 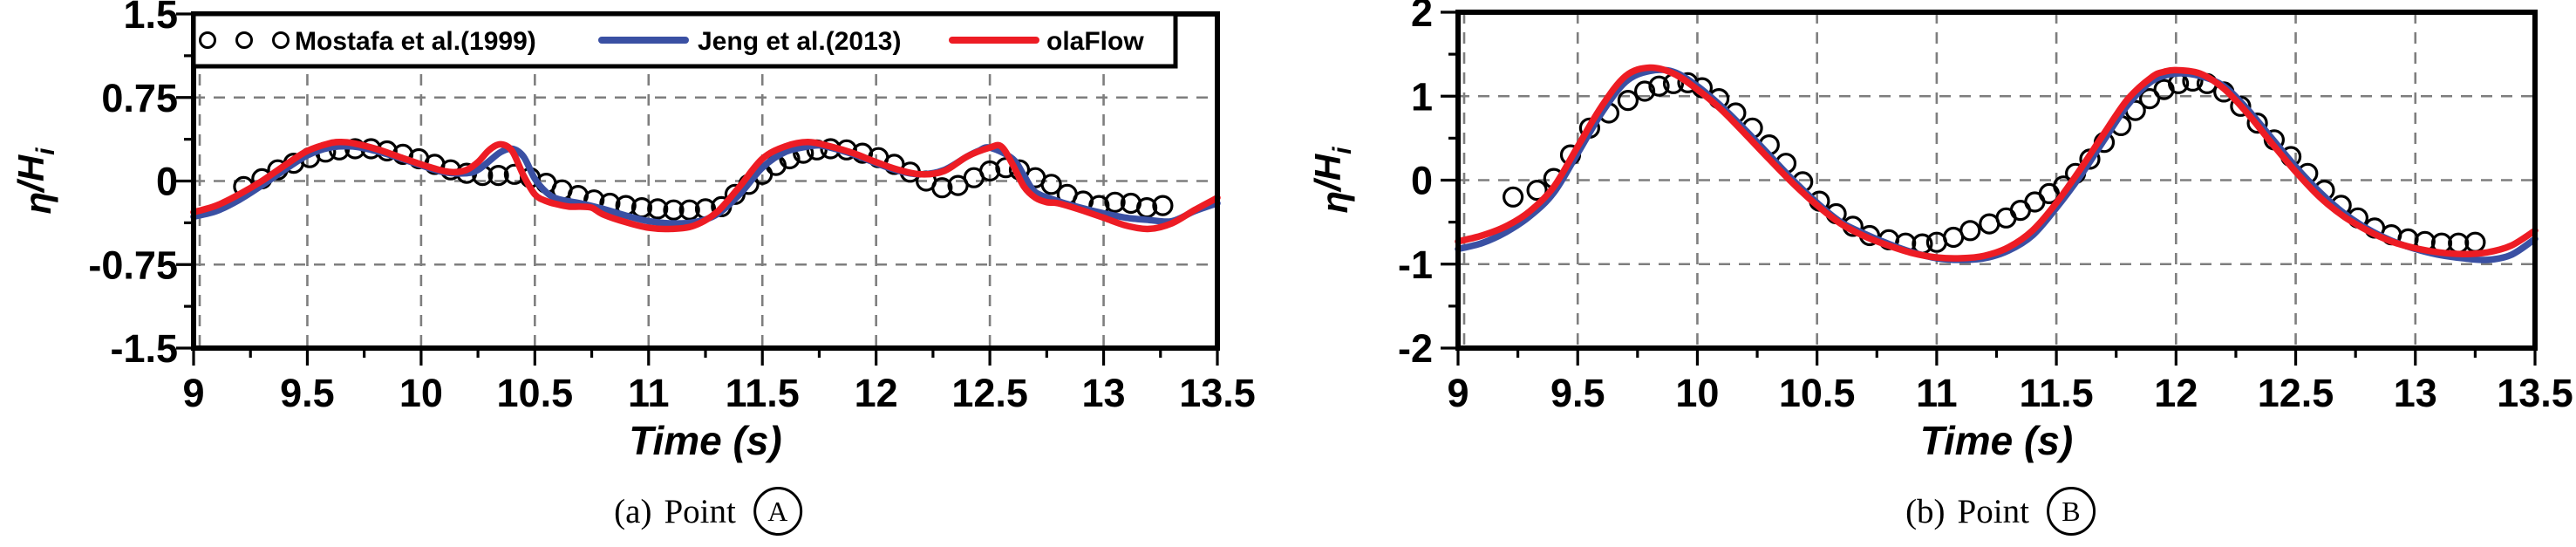 What do you see at coordinates (1422, 17) in the screenshot?
I see `svg-text: 2` at bounding box center [1422, 17].